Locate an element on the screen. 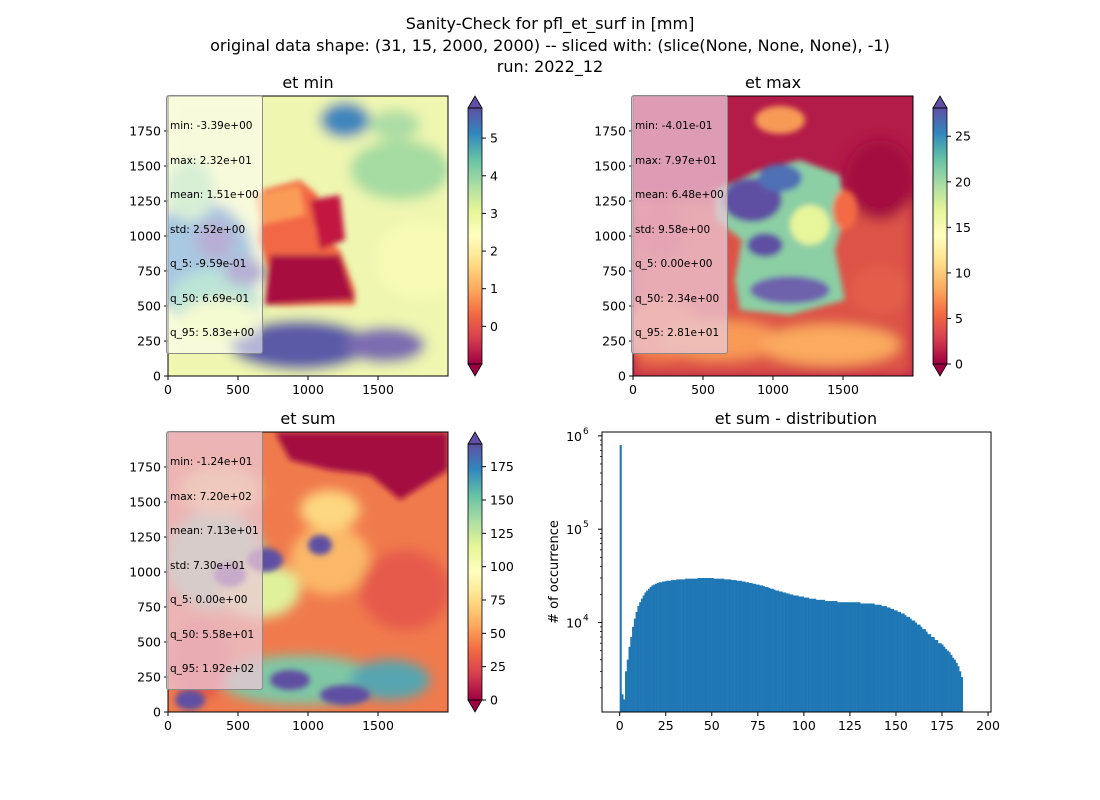 The width and height of the screenshot is (1100, 800). stat-line: q_50: 6.69e-01 is located at coordinates (210, 298).